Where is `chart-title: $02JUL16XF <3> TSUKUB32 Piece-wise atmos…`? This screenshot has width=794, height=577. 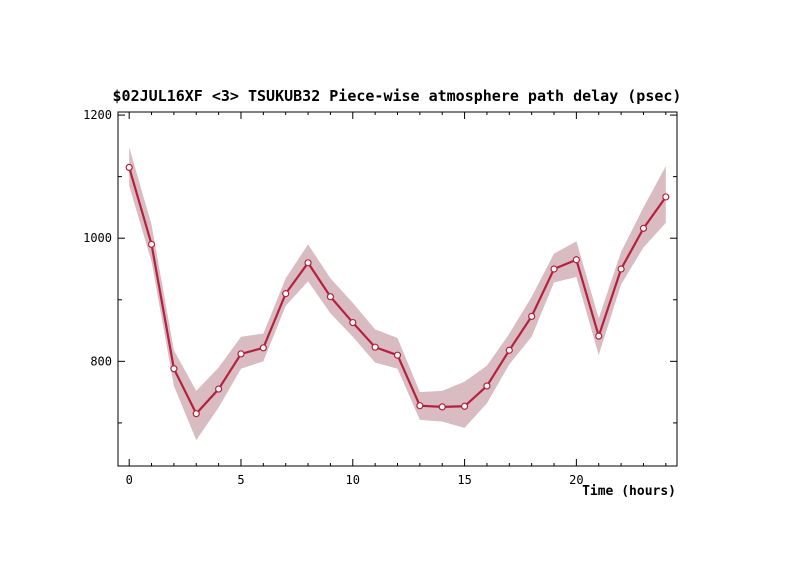
chart-title: $02JUL16XF <3> TSUKUB32 Piece-wise atmos… is located at coordinates (397, 96).